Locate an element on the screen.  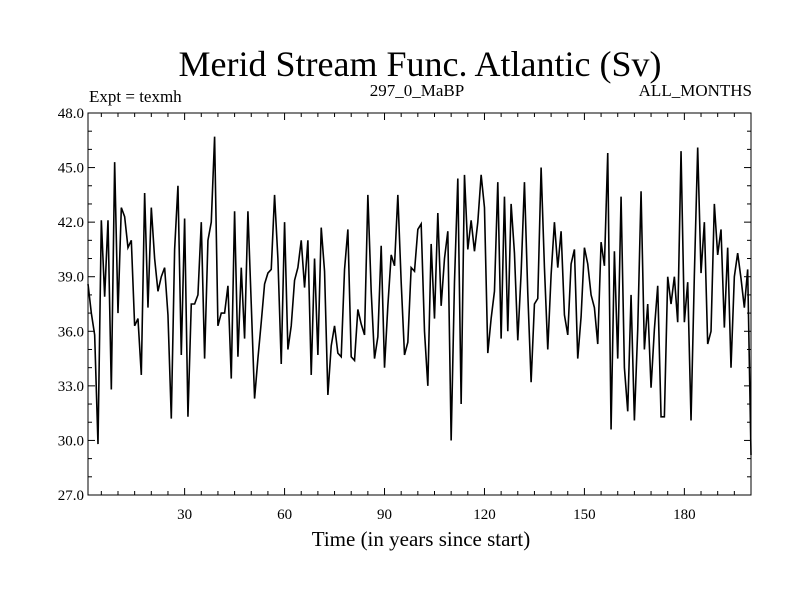
chart-title: Merid Stream Func. Atlantic (Sv) is located at coordinates (420, 64).